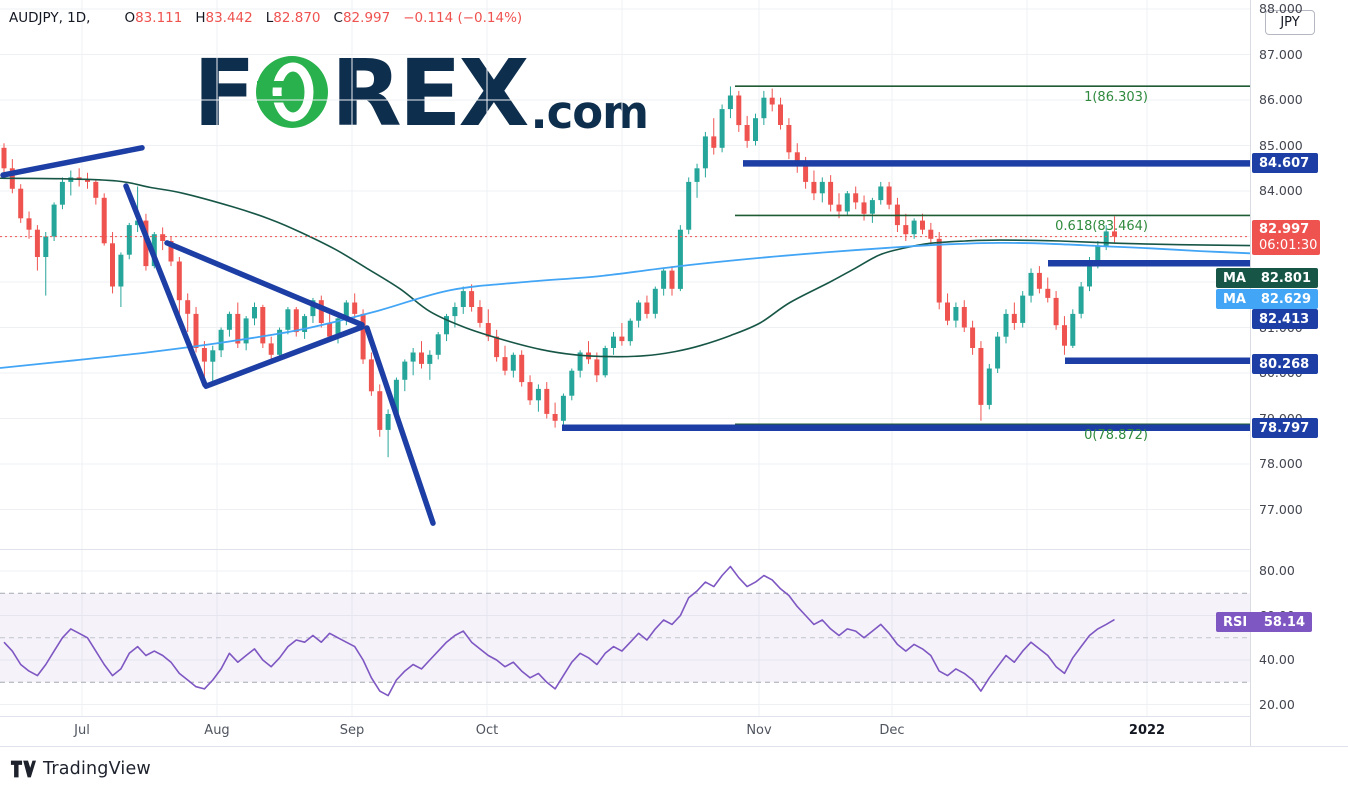 The height and width of the screenshot is (794, 1348). What do you see at coordinates (1281, 509) in the screenshot?
I see `price-tick-label: 77.000` at bounding box center [1281, 509].